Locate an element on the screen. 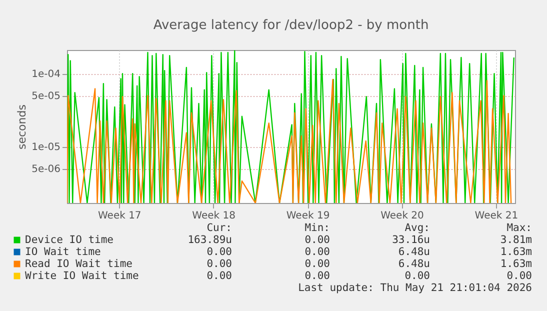 The height and width of the screenshot is (311, 547). chart-title: Average latency for /dev/loop2 - by month is located at coordinates (291, 25).